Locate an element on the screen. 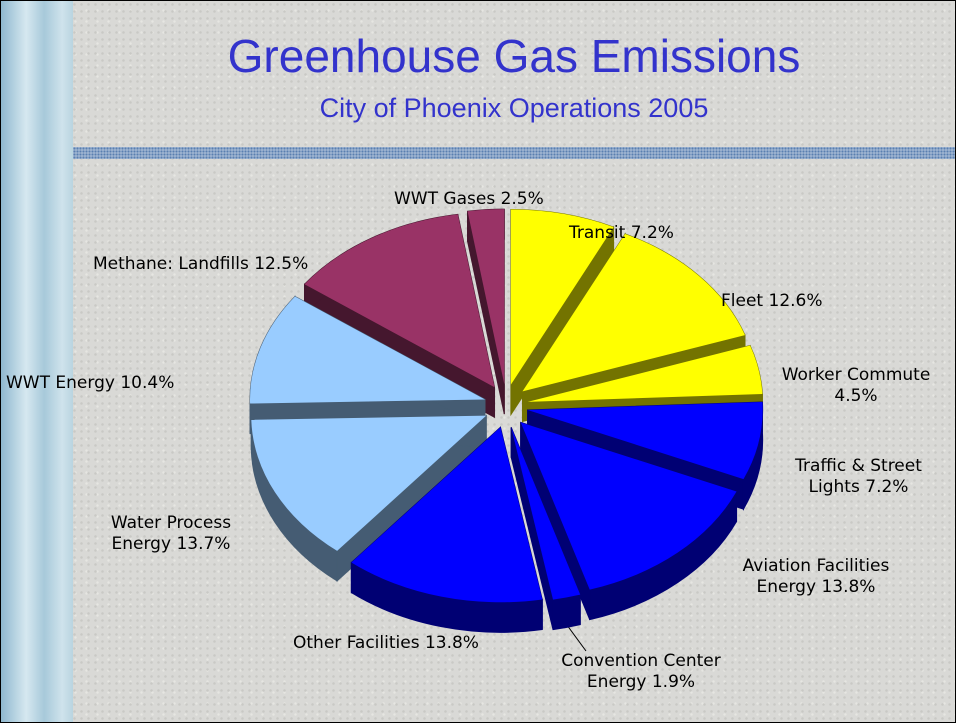 The height and width of the screenshot is (723, 956). slice-side is located at coordinates (566, 612).